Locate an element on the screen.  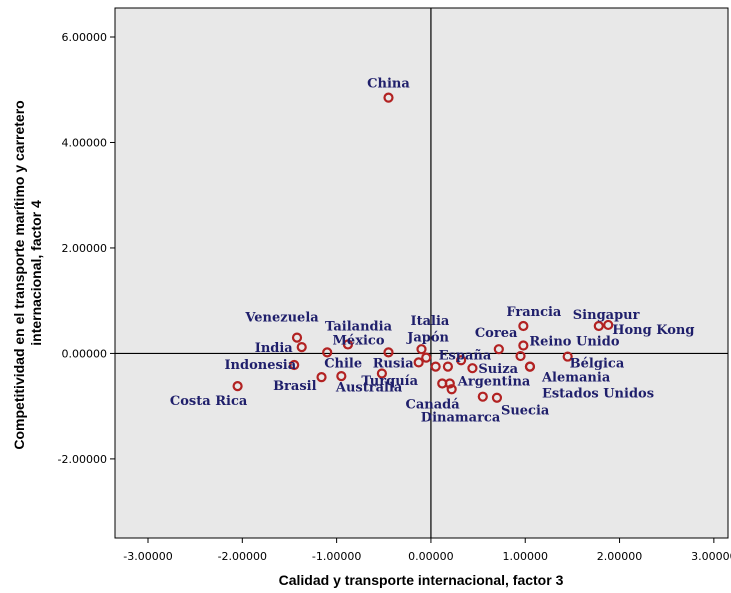
point-label: Venezuela is located at coordinates (281, 318).